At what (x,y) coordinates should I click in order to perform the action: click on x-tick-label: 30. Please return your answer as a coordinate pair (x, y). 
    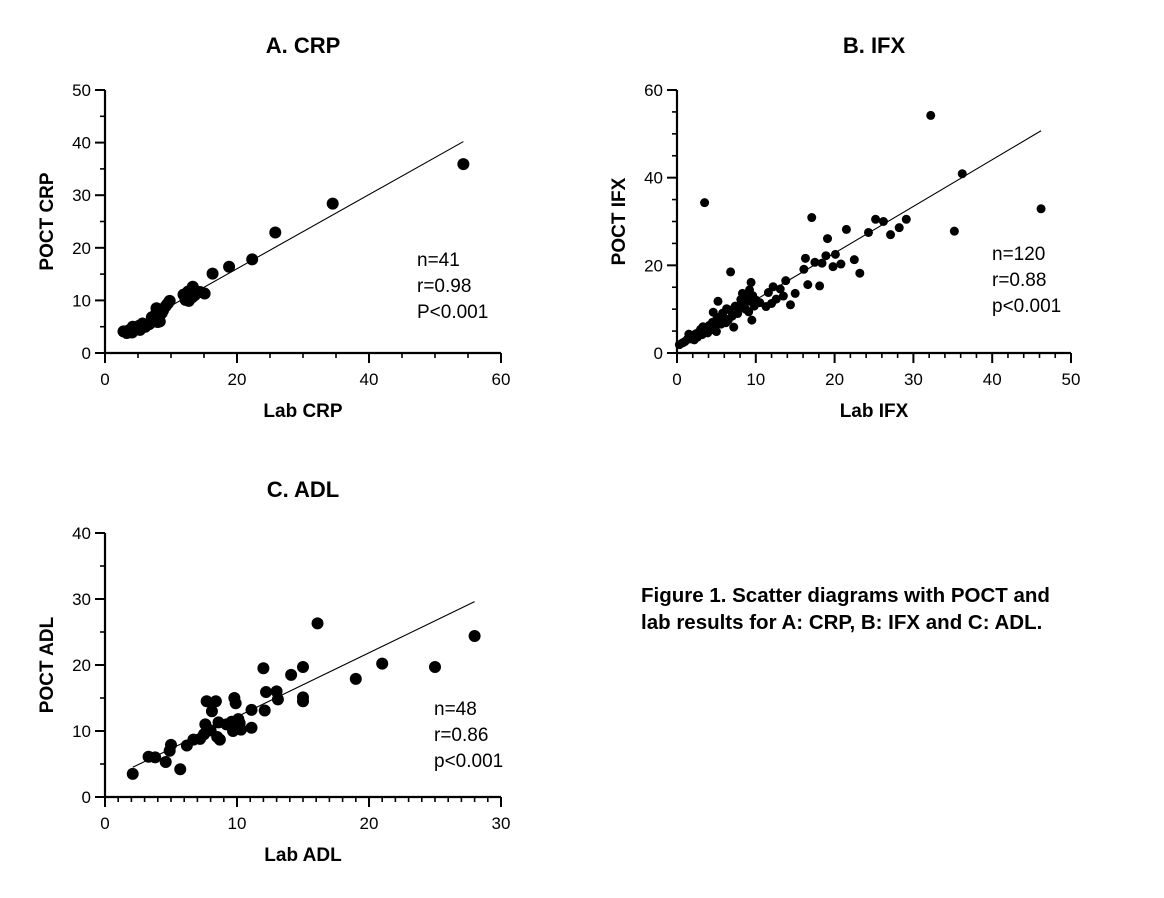
    Looking at the image, I should click on (913, 379).